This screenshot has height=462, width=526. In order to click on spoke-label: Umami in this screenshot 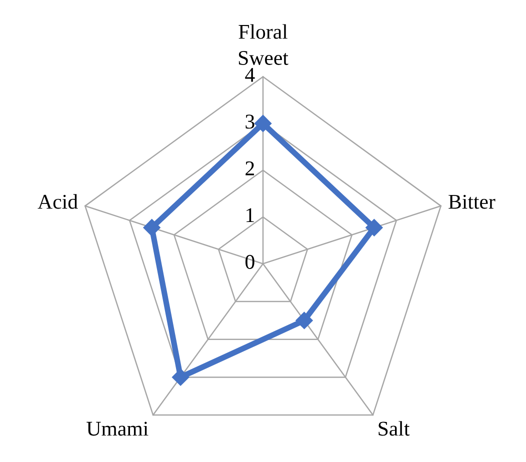, I will do `click(117, 429)`.